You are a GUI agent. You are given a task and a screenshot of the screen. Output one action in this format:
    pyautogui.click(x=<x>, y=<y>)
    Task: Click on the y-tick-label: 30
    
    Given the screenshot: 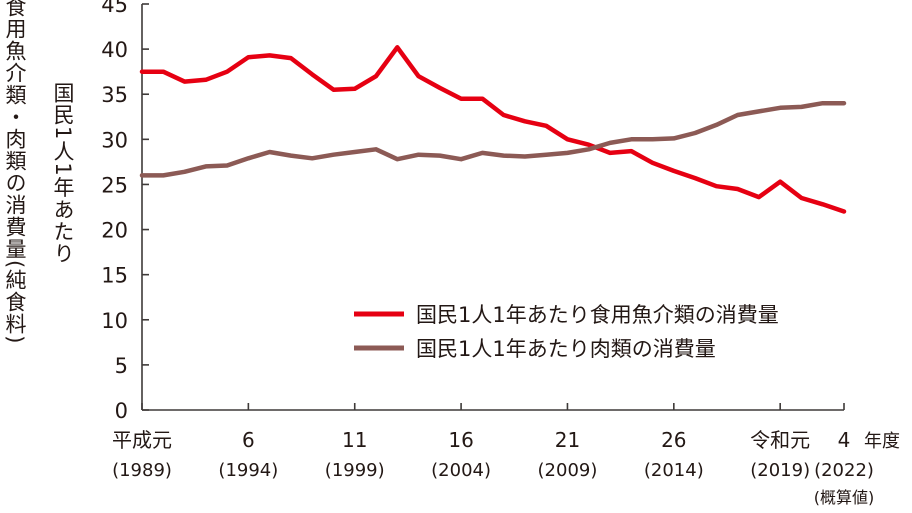 What is the action you would take?
    pyautogui.click(x=114, y=140)
    